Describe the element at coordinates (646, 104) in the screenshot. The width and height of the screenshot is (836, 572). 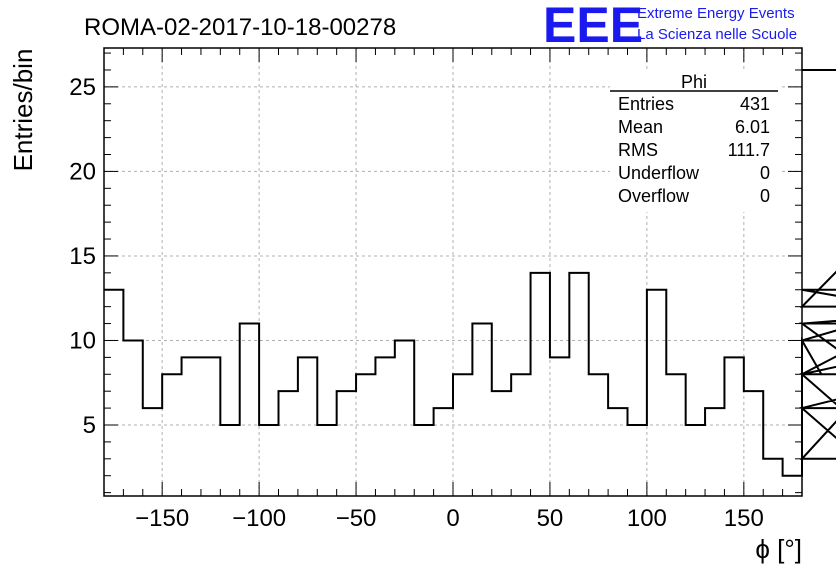
I see `stats-row-label: Entries` at that location.